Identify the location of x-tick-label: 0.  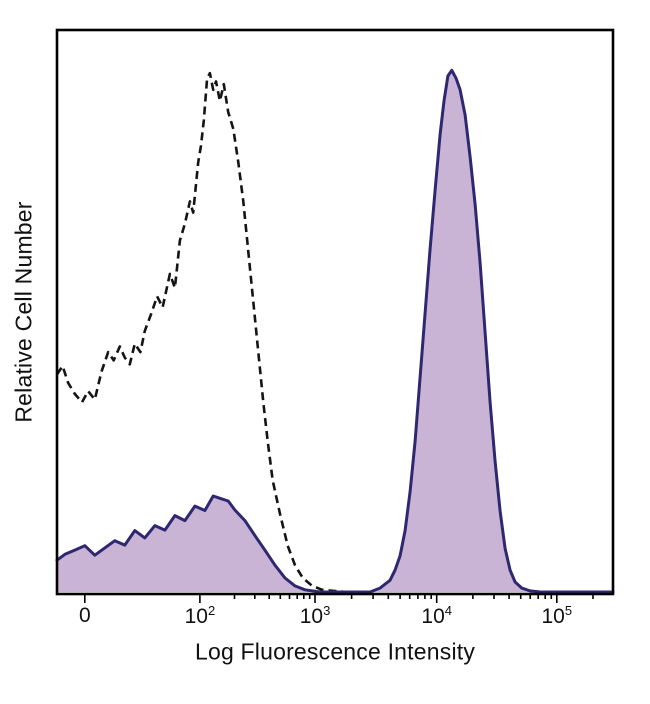
(84, 615).